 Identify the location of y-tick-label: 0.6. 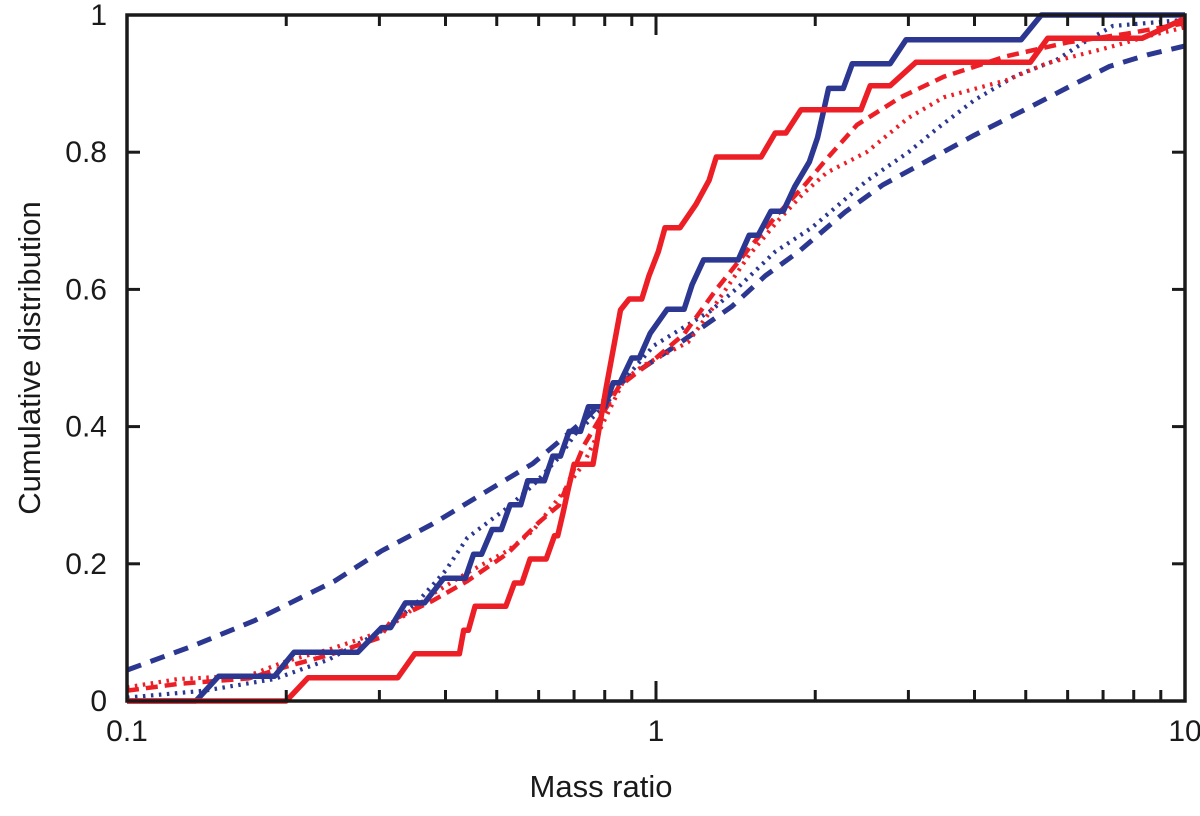
(86, 289).